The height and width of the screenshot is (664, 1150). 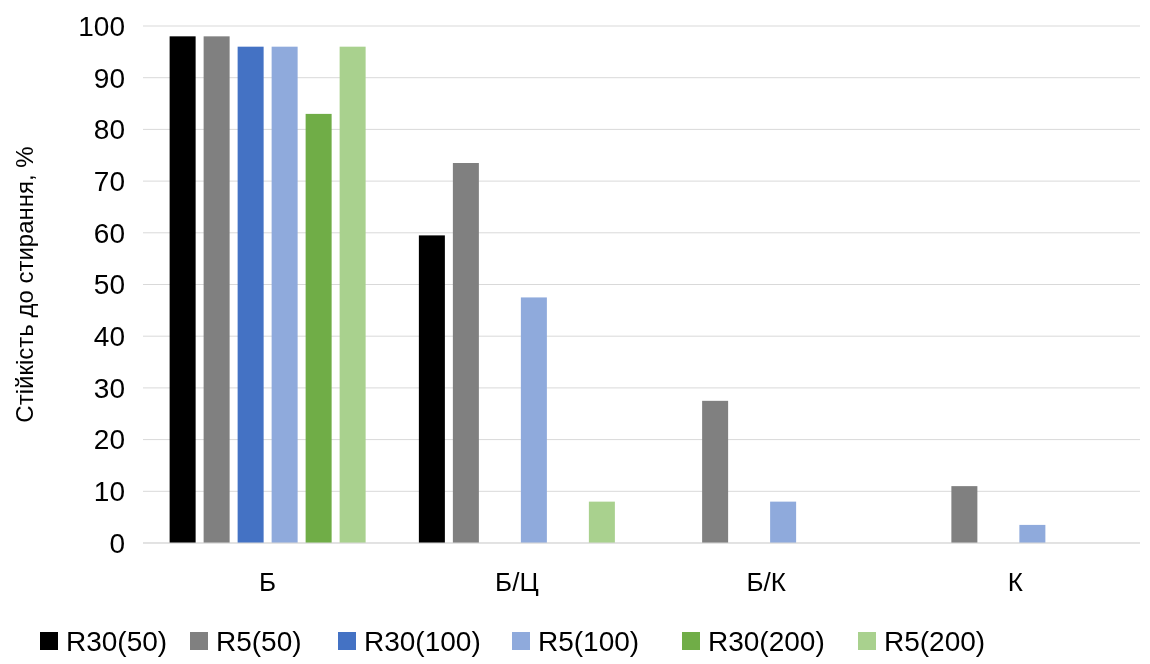 I want to click on y-tick-label: 80, so click(x=109, y=130).